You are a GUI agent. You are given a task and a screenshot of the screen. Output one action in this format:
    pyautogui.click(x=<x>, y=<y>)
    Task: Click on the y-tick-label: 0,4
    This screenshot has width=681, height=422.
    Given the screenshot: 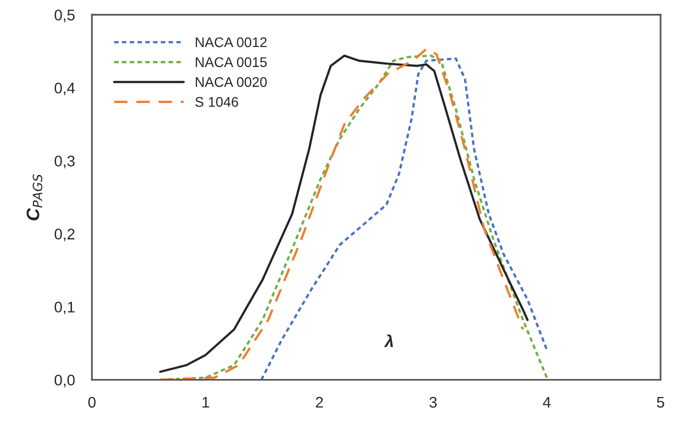 What is the action you would take?
    pyautogui.click(x=64, y=89)
    